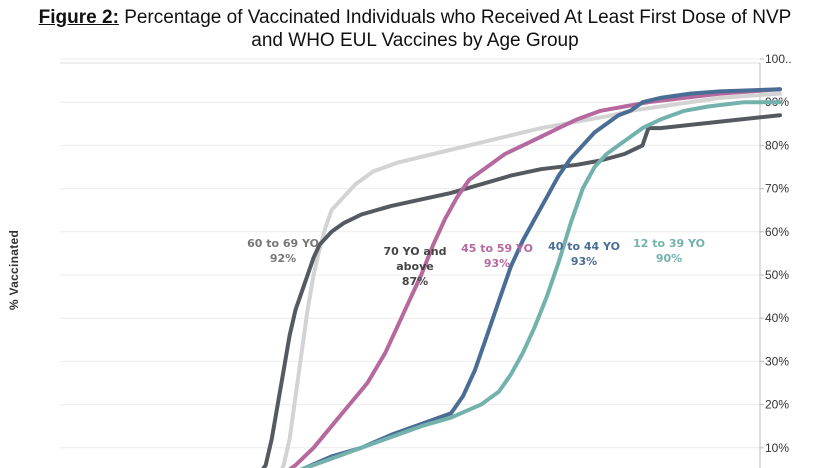 This screenshot has height=468, width=830. Describe the element at coordinates (669, 251) in the screenshot. I see `series-label: 12 to 39 YO 90%` at that location.